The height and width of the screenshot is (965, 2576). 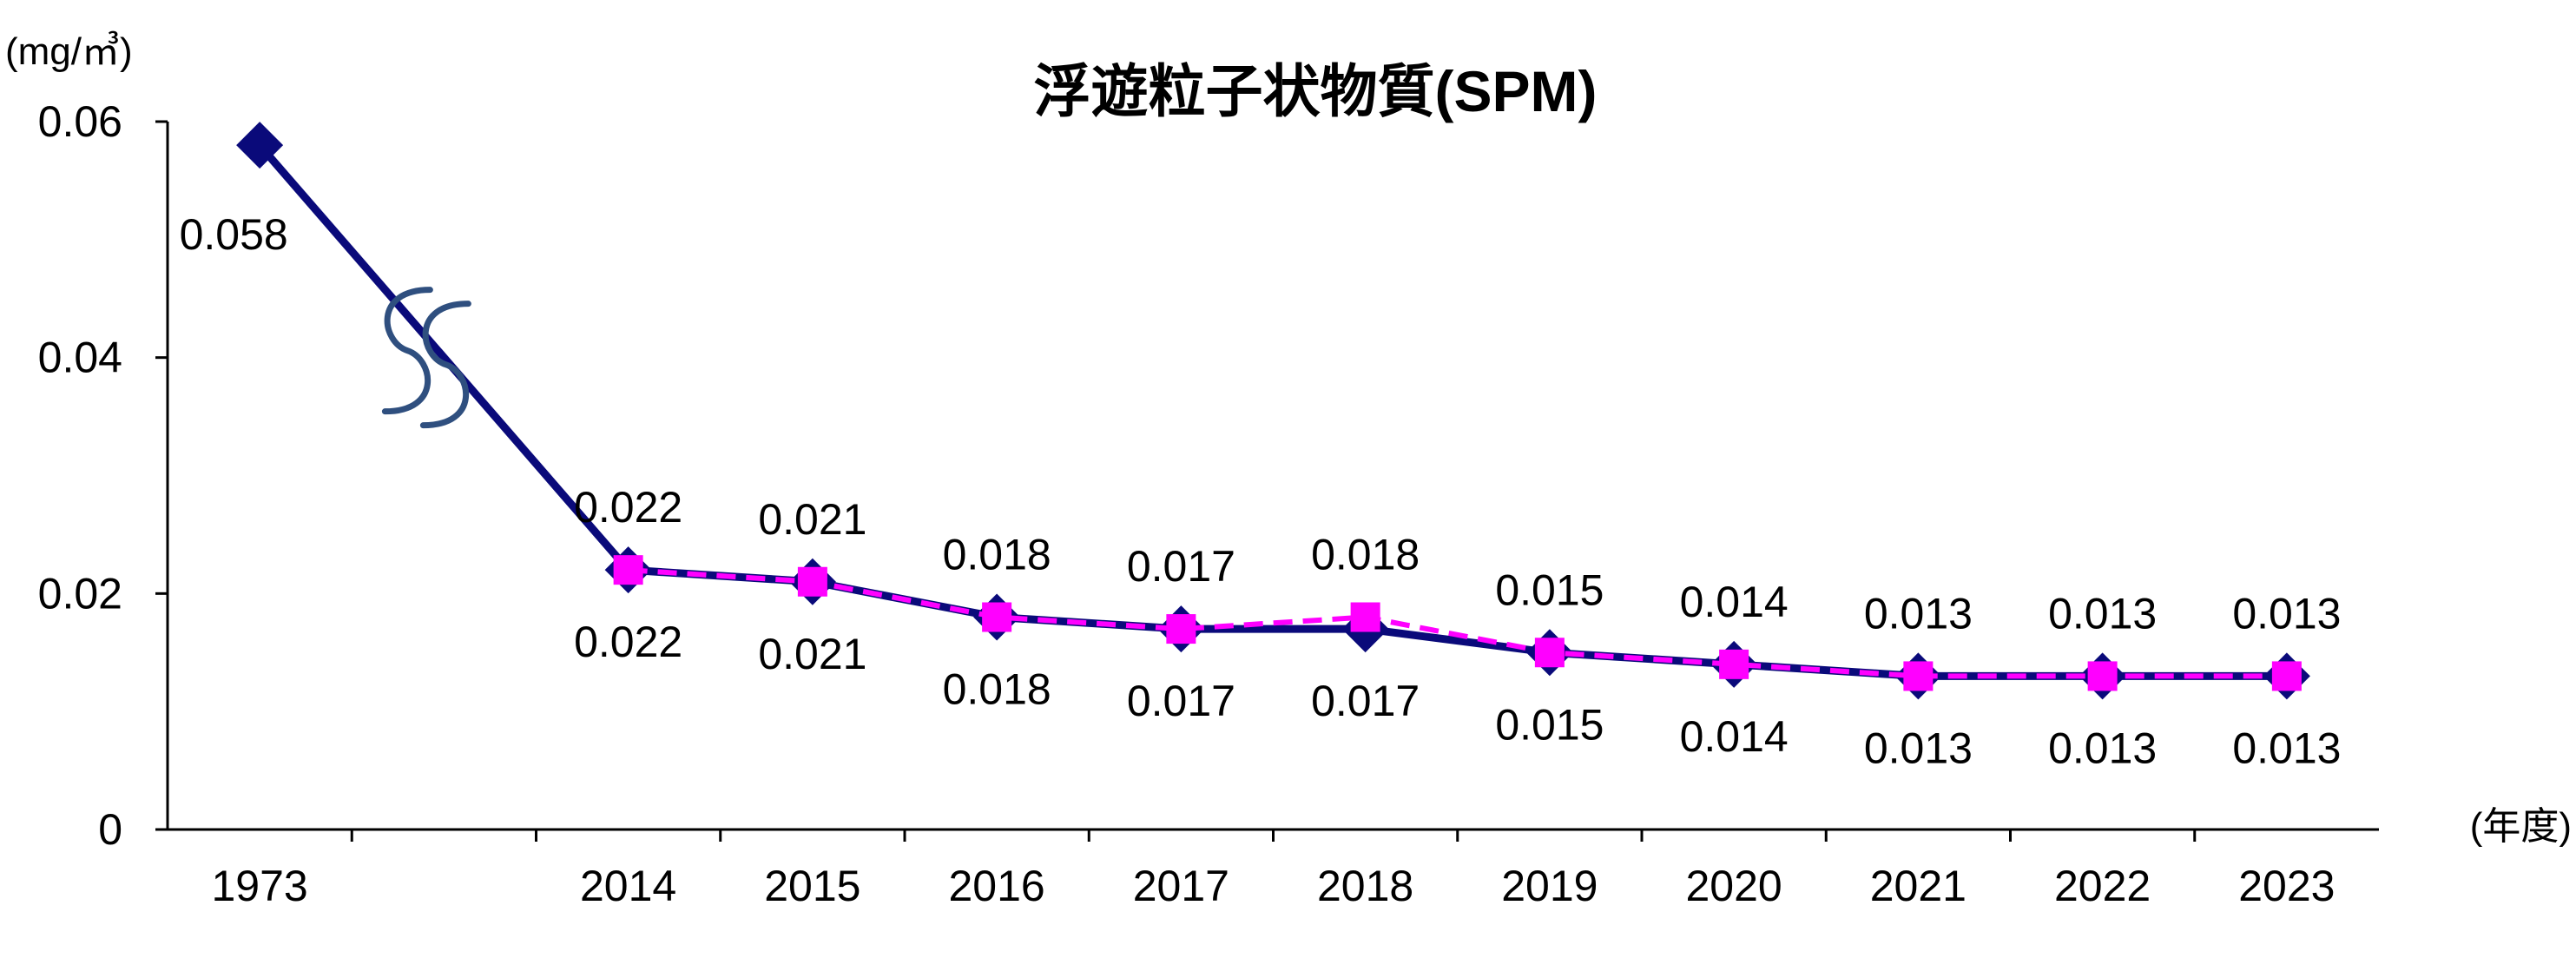 I want to click on series-2-line, so click(x=1457, y=623).